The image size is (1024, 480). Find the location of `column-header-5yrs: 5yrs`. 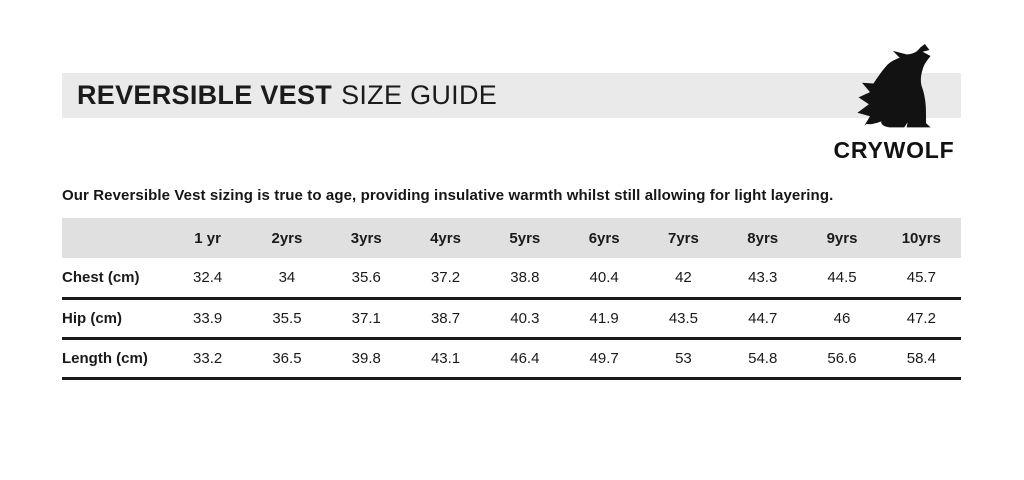

column-header-5yrs: 5yrs is located at coordinates (525, 238).